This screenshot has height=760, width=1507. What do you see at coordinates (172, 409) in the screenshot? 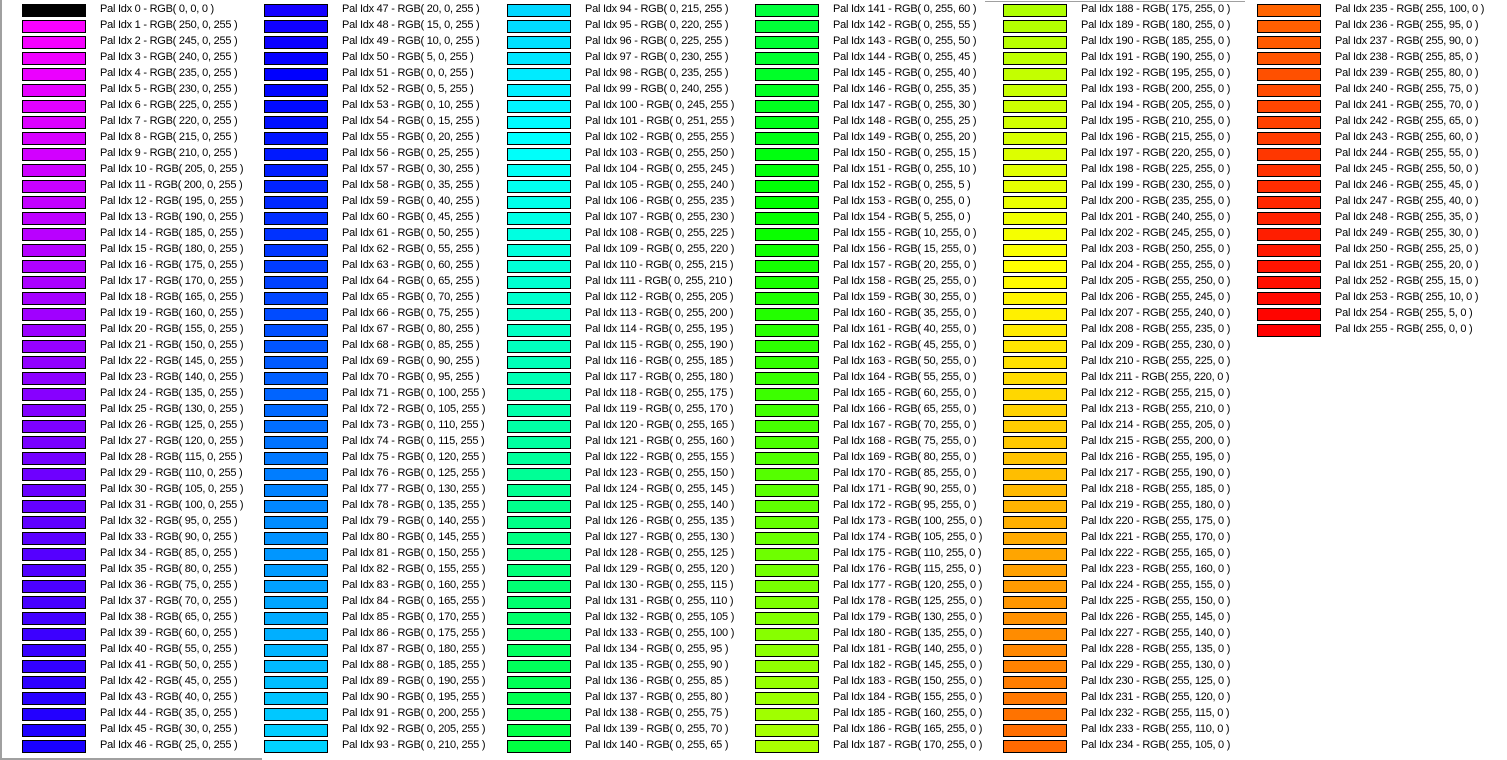
I see `palette-entry-label: Pal Idx 25 - RGB( 130, 0, 255 )` at bounding box center [172, 409].